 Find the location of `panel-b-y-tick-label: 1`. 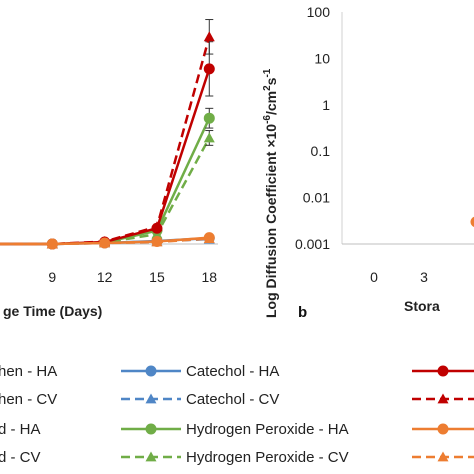

panel-b-y-tick-label: 1 is located at coordinates (326, 105).